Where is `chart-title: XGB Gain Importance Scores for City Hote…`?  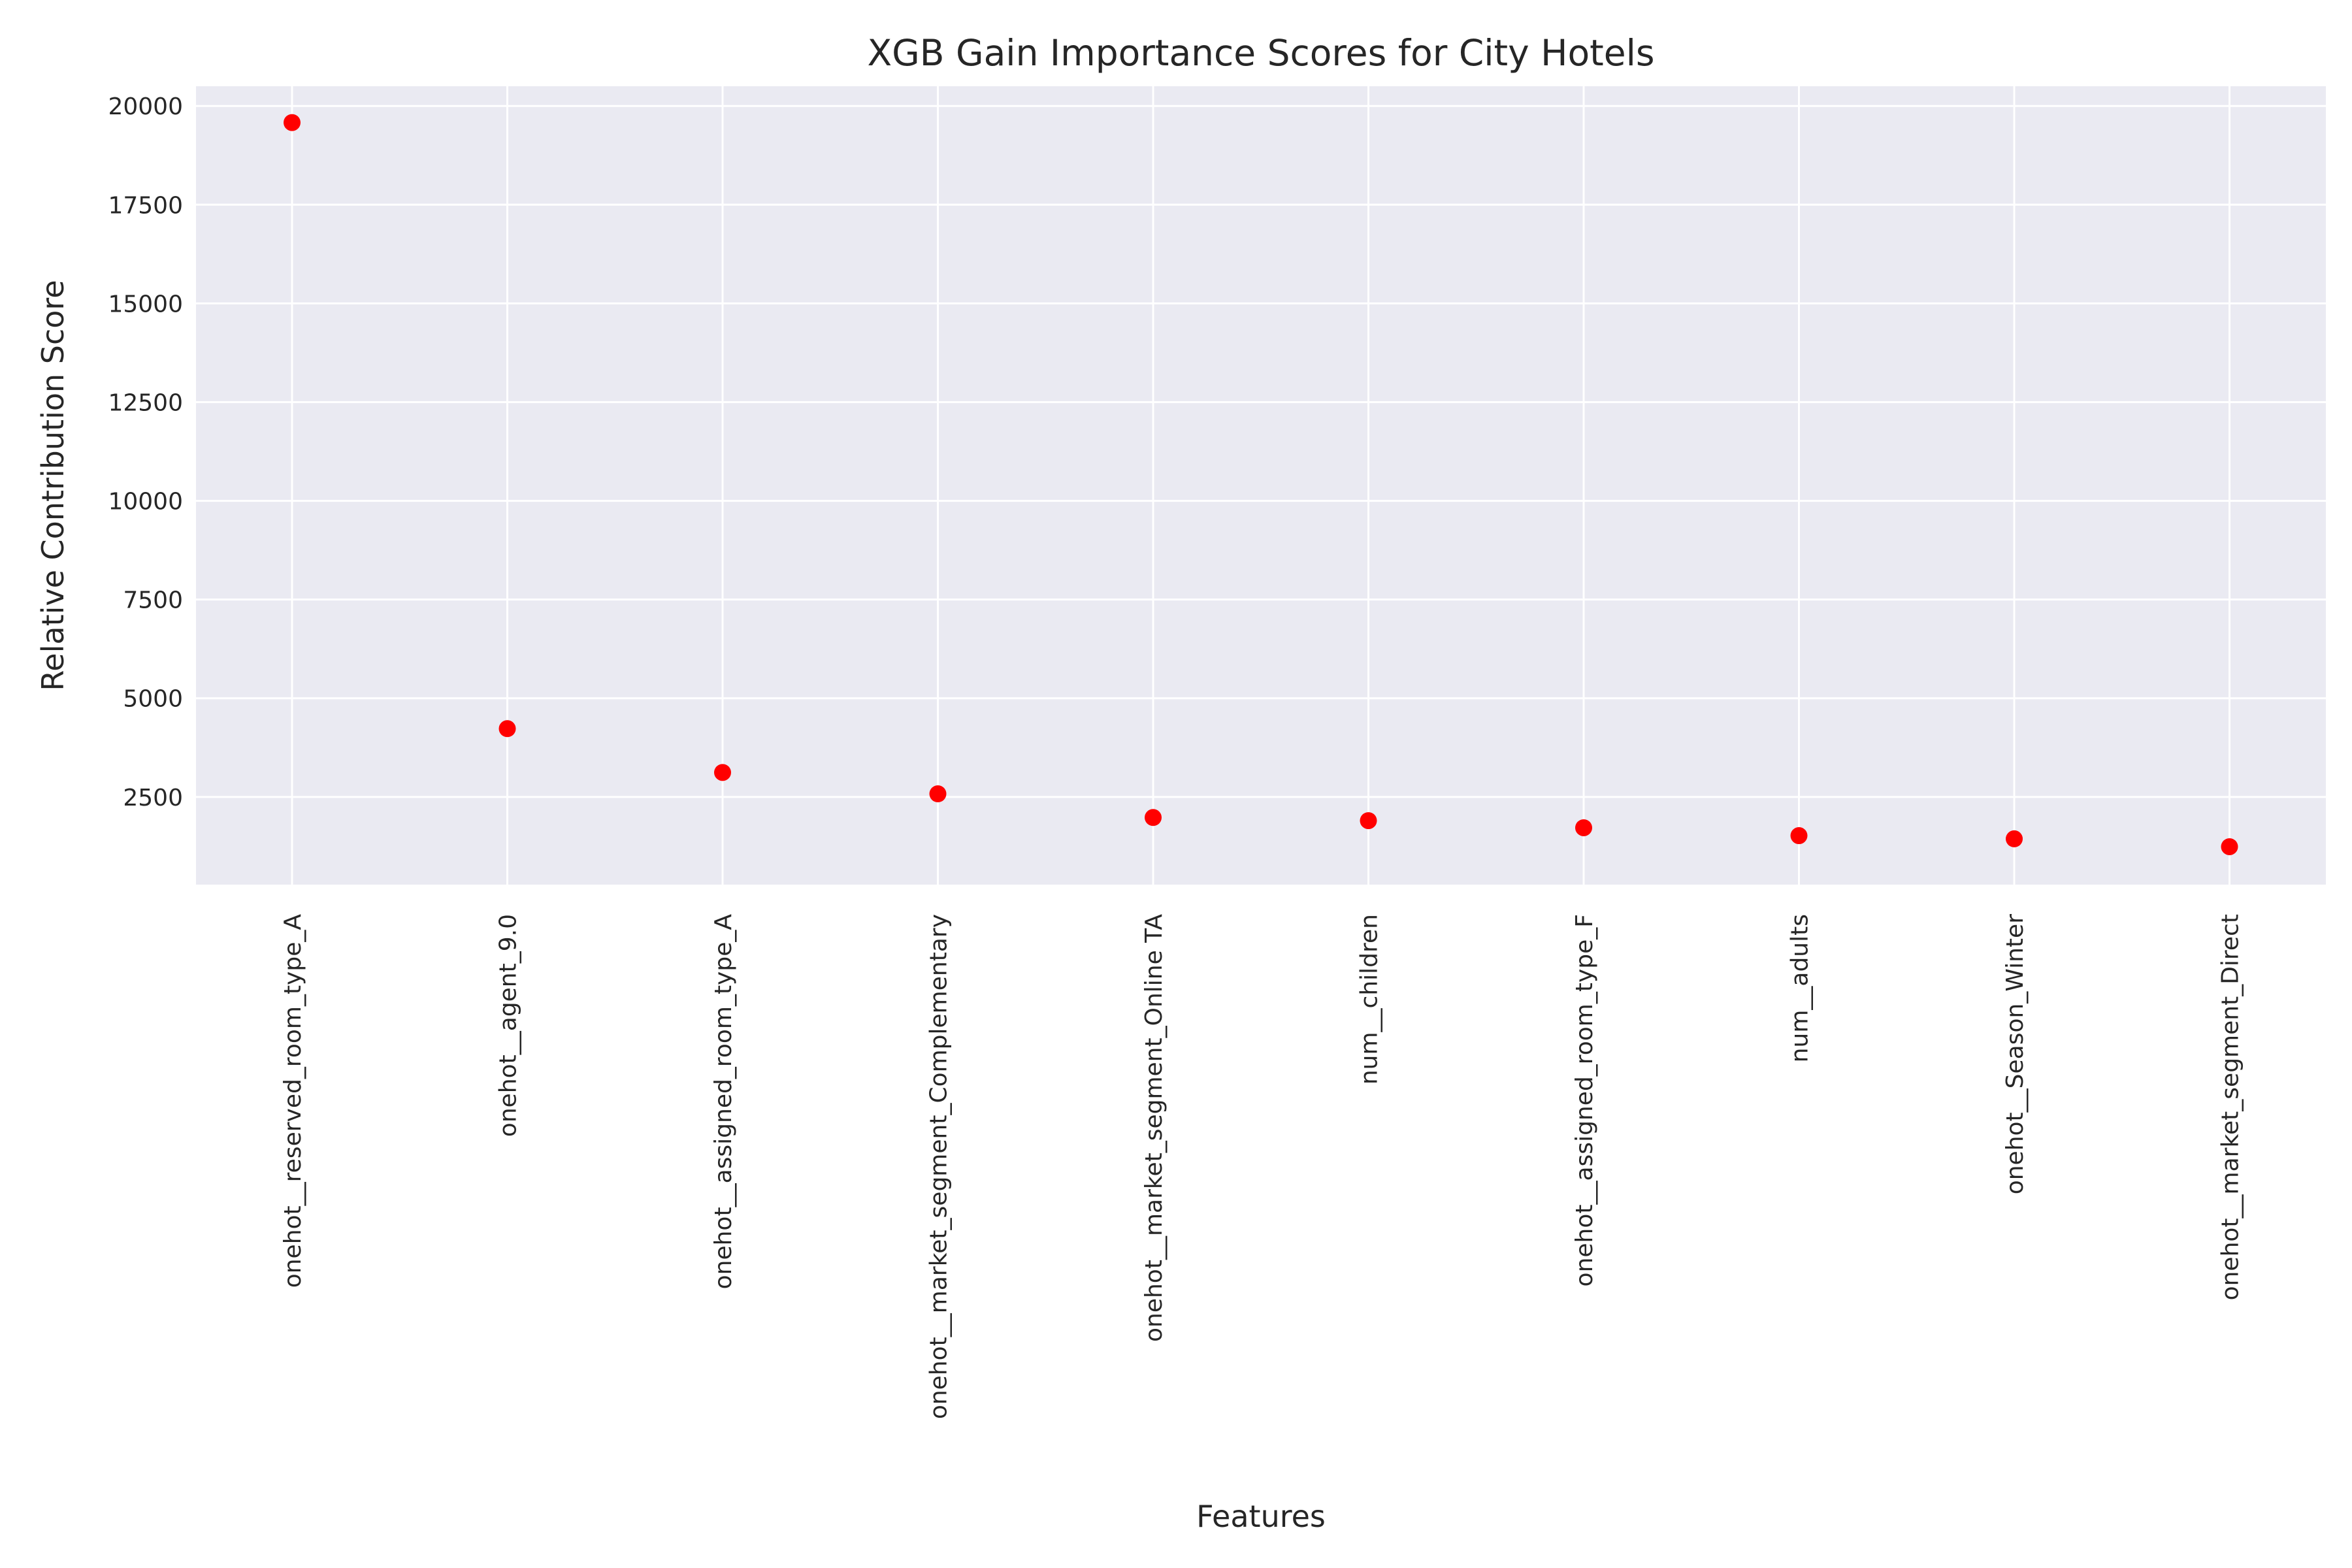
chart-title: XGB Gain Importance Scores for City Hote… is located at coordinates (1260, 53).